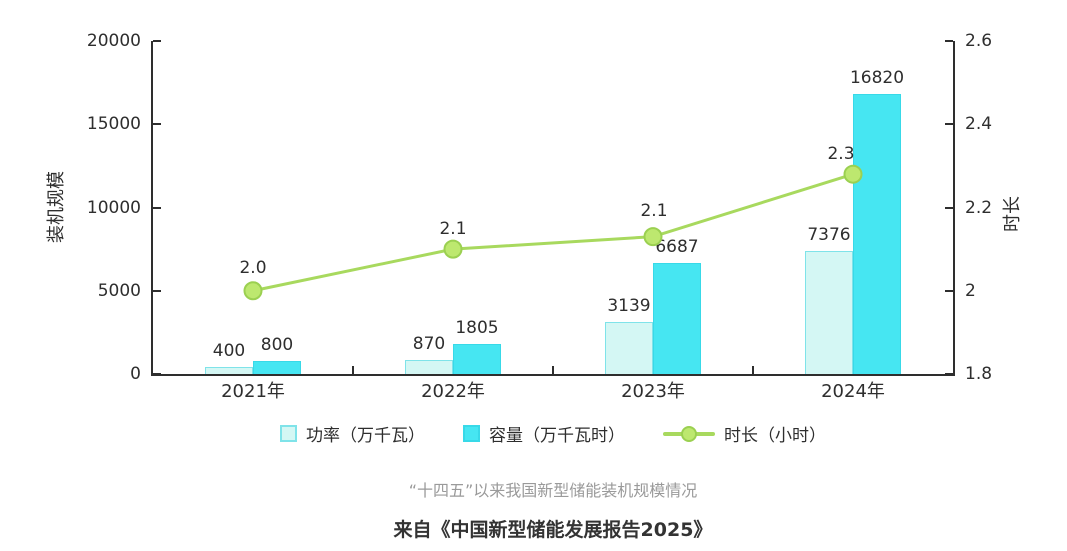 This screenshot has width=1067, height=551. What do you see at coordinates (653, 391) in the screenshot?
I see `x-axis-tick-label: 2023年` at bounding box center [653, 391].